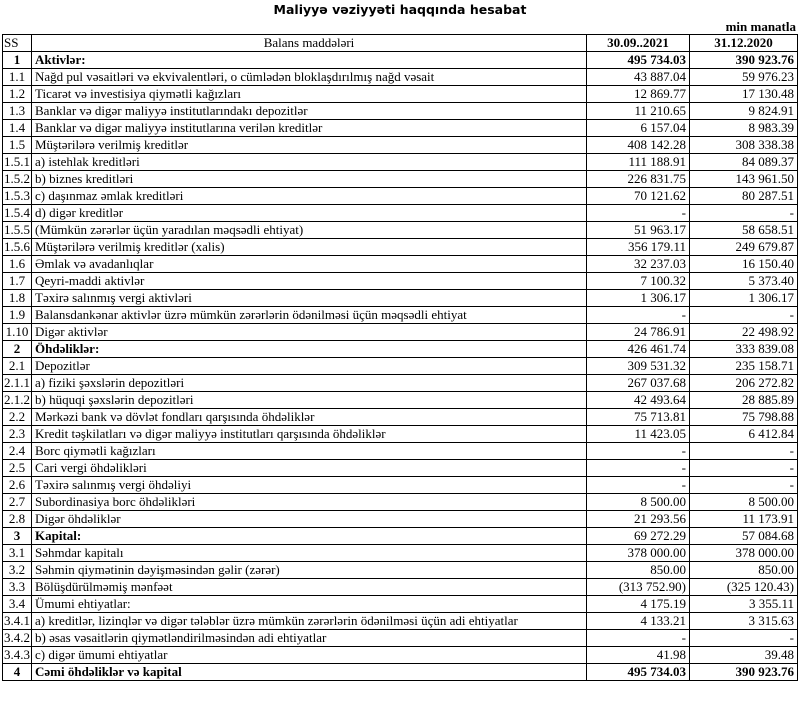 The width and height of the screenshot is (800, 701). Describe the element at coordinates (17, 519) in the screenshot. I see `row-ss: 2.8` at that location.